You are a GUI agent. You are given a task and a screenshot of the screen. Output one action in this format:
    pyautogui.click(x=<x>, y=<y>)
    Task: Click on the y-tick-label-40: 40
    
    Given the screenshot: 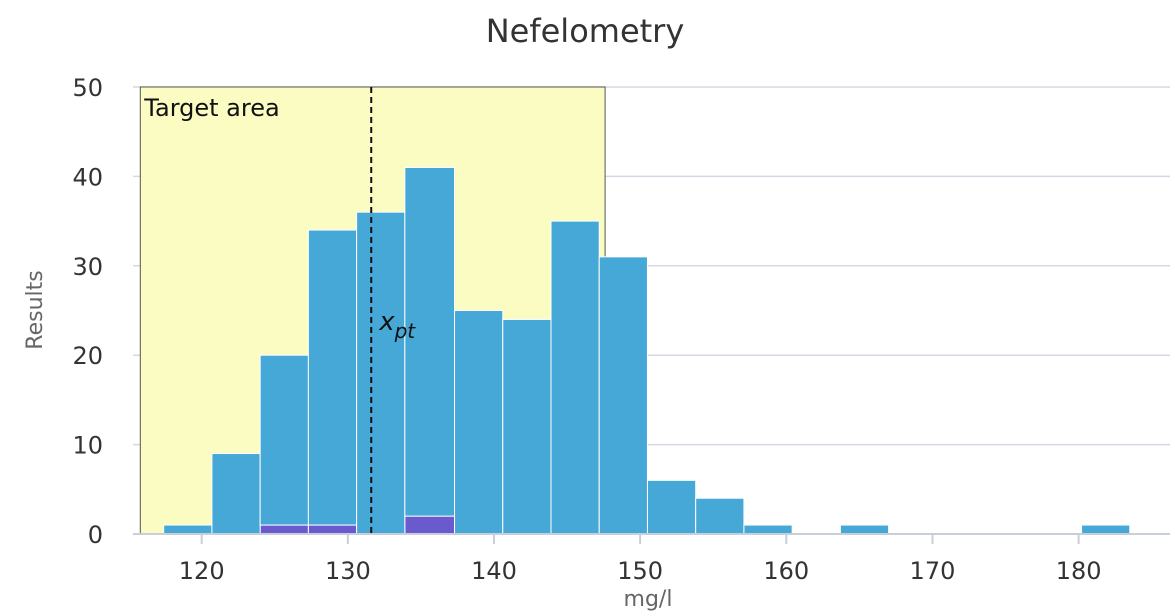 What is the action you would take?
    pyautogui.click(x=87, y=177)
    